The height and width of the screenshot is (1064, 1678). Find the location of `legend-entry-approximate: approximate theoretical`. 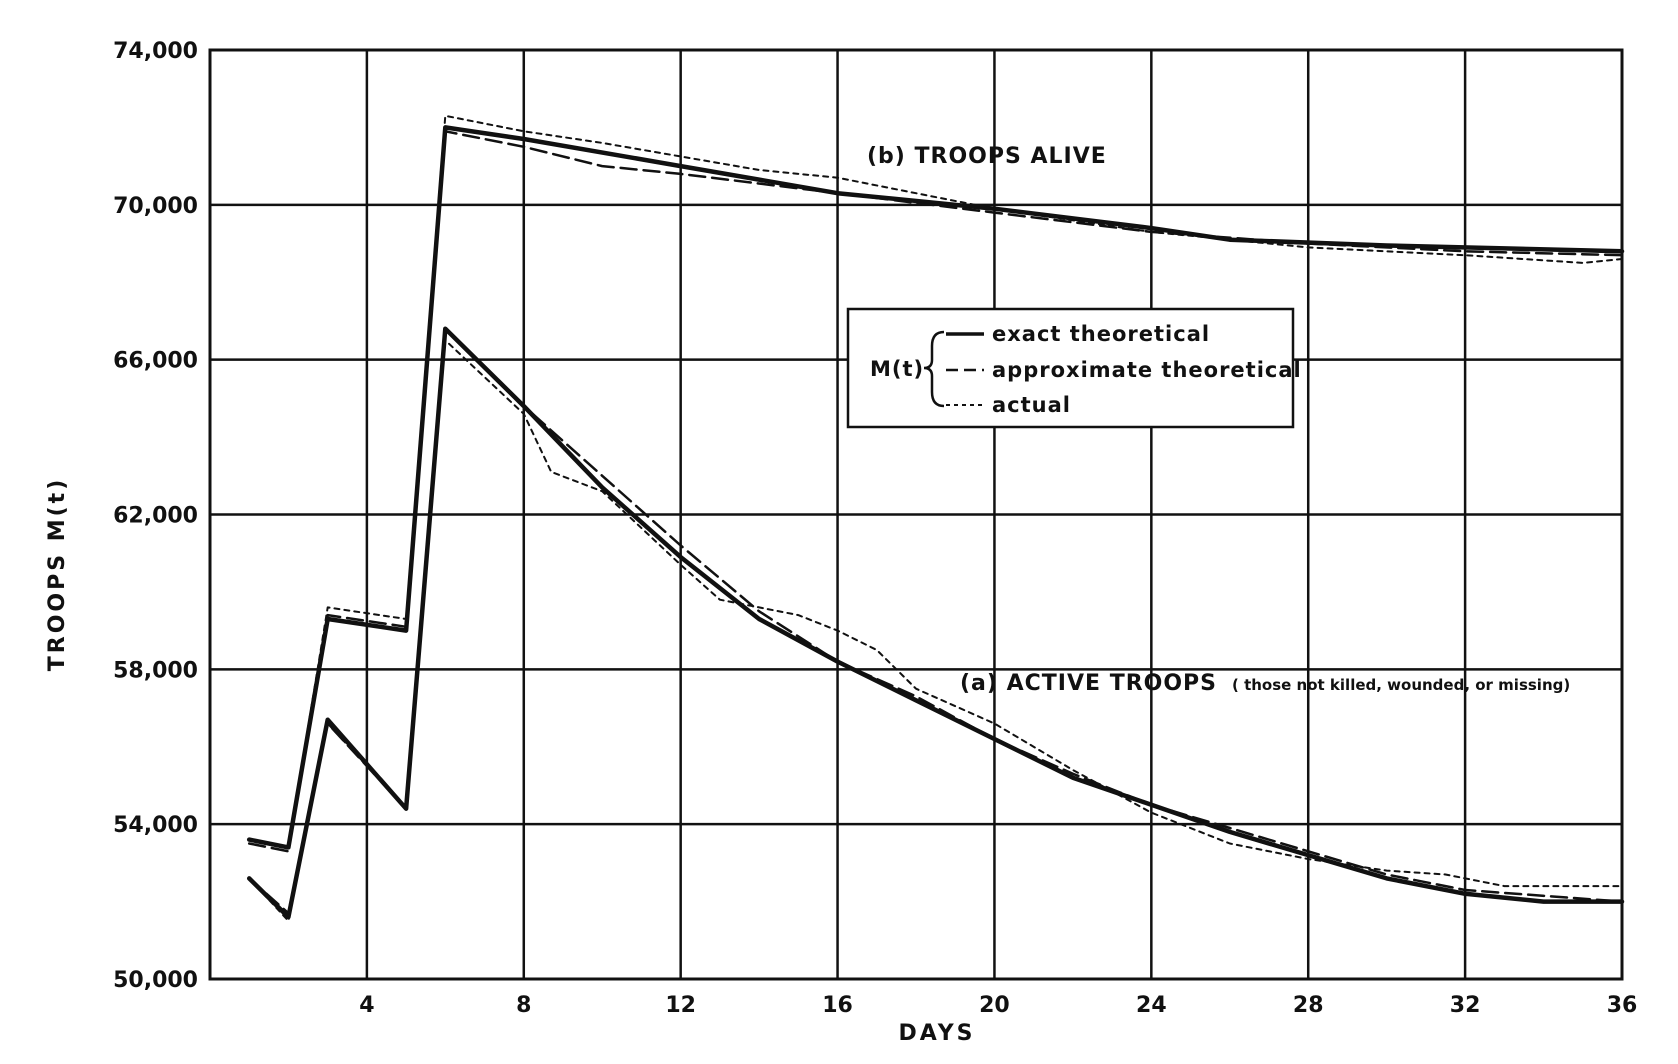

legend-entry-approximate: approximate theoretical is located at coordinates (1147, 370).